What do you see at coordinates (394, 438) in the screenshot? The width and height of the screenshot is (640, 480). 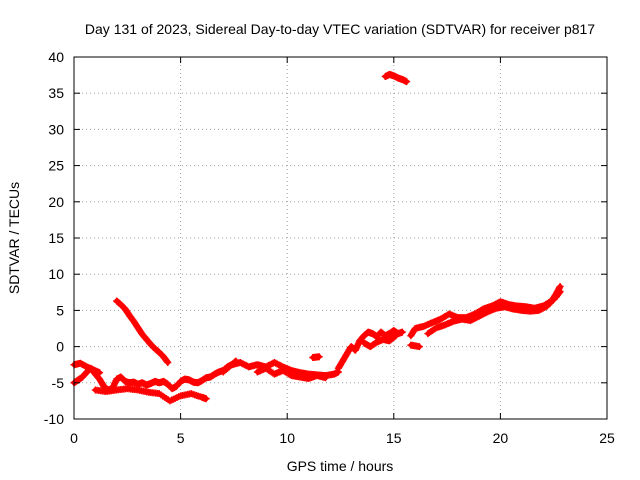 I see `x-tick-label: 15` at bounding box center [394, 438].